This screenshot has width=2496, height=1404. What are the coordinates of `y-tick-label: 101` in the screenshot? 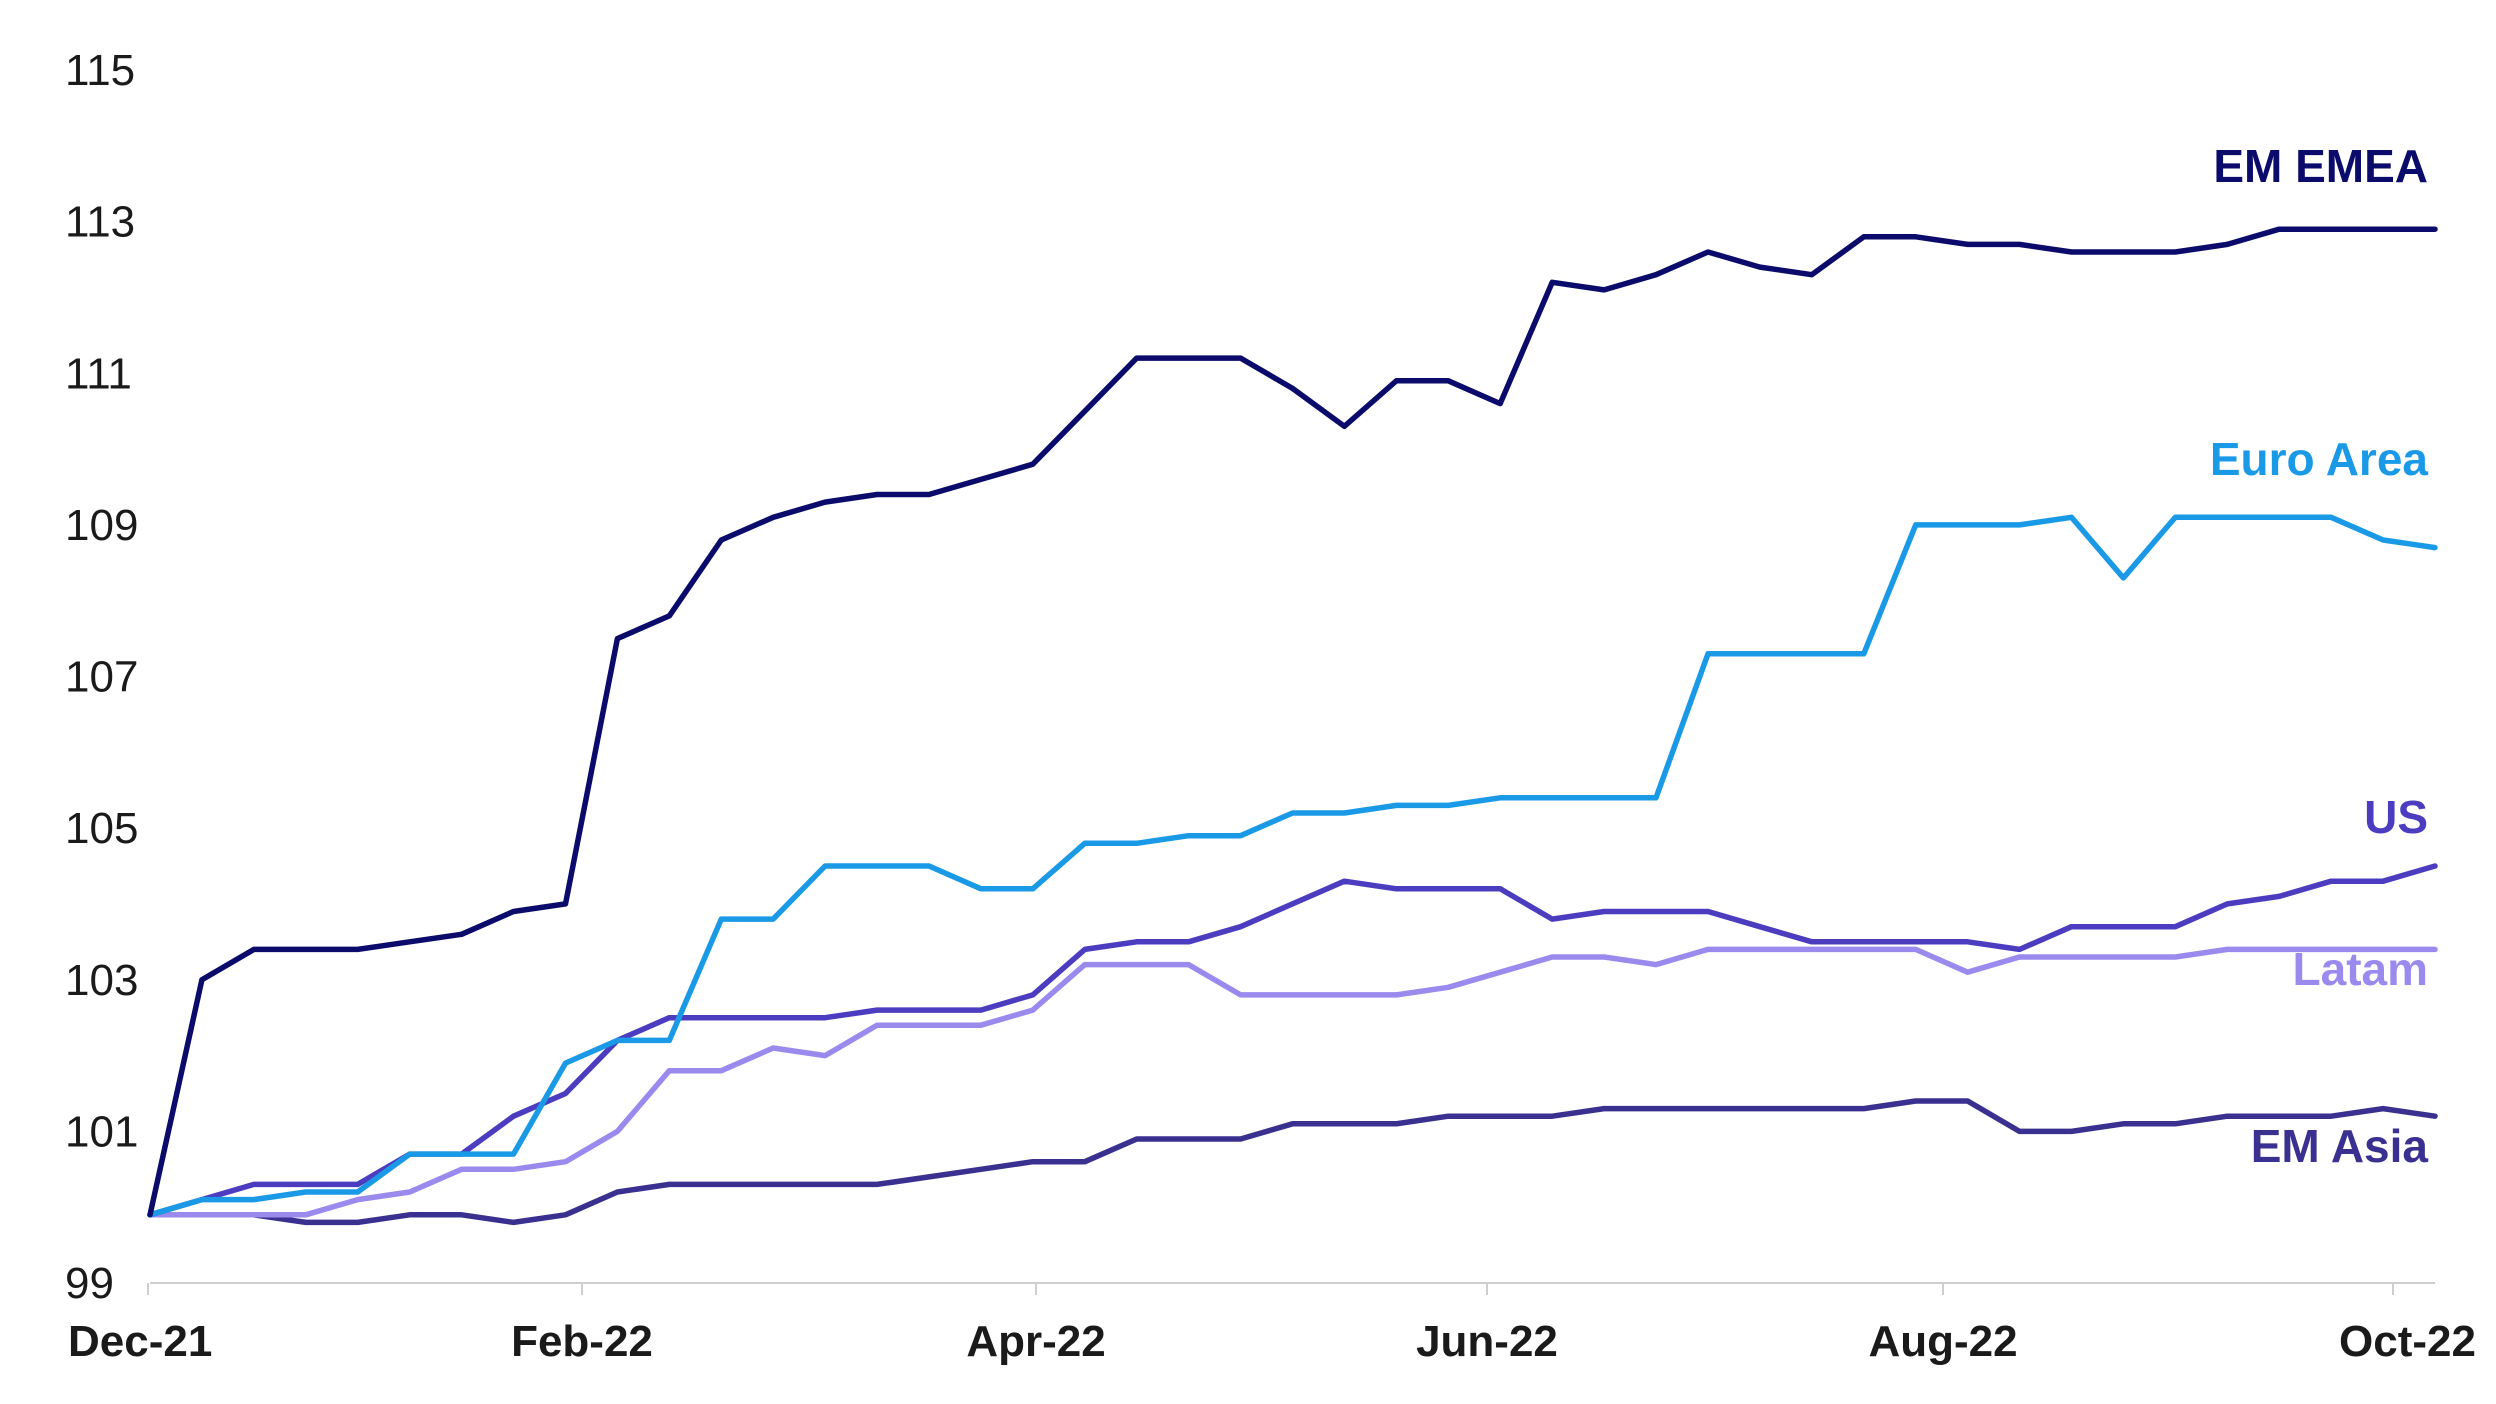 It's located at (101, 1131).